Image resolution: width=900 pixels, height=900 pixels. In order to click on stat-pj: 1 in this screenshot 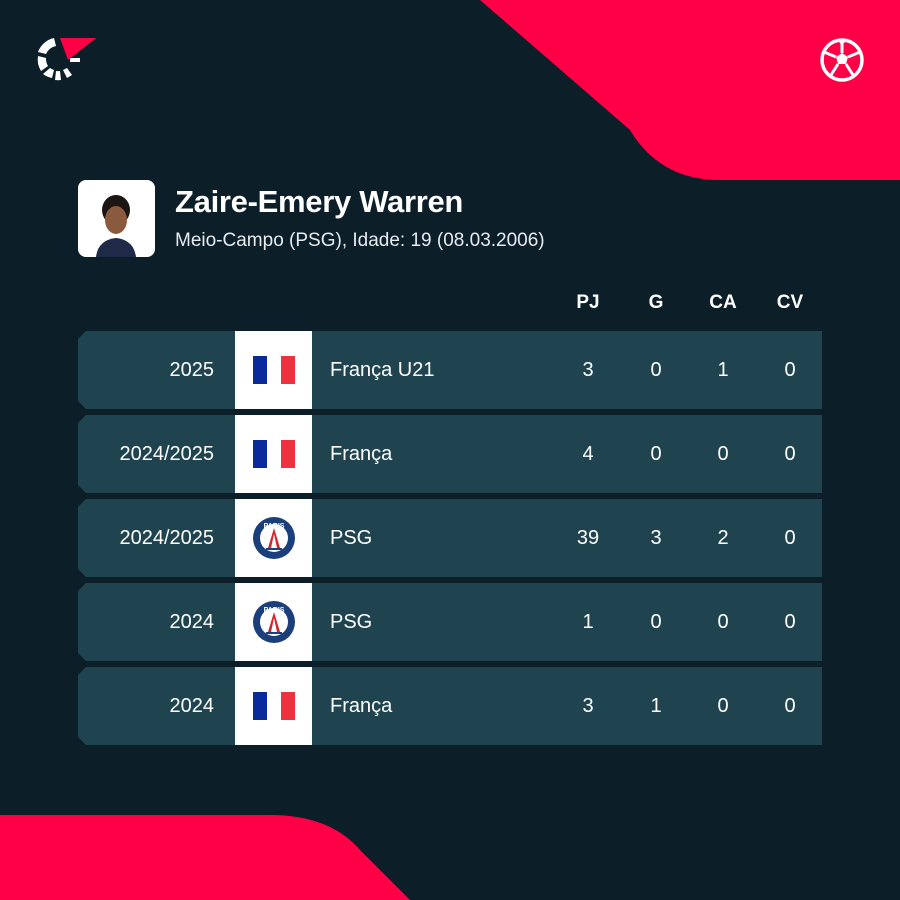, I will do `click(588, 622)`.